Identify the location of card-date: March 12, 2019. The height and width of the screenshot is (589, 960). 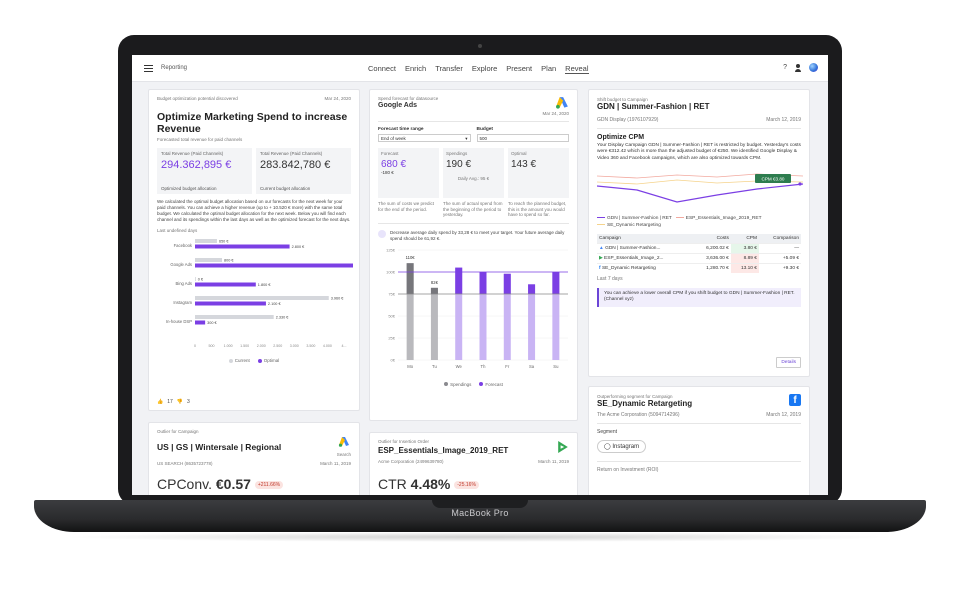
(783, 415).